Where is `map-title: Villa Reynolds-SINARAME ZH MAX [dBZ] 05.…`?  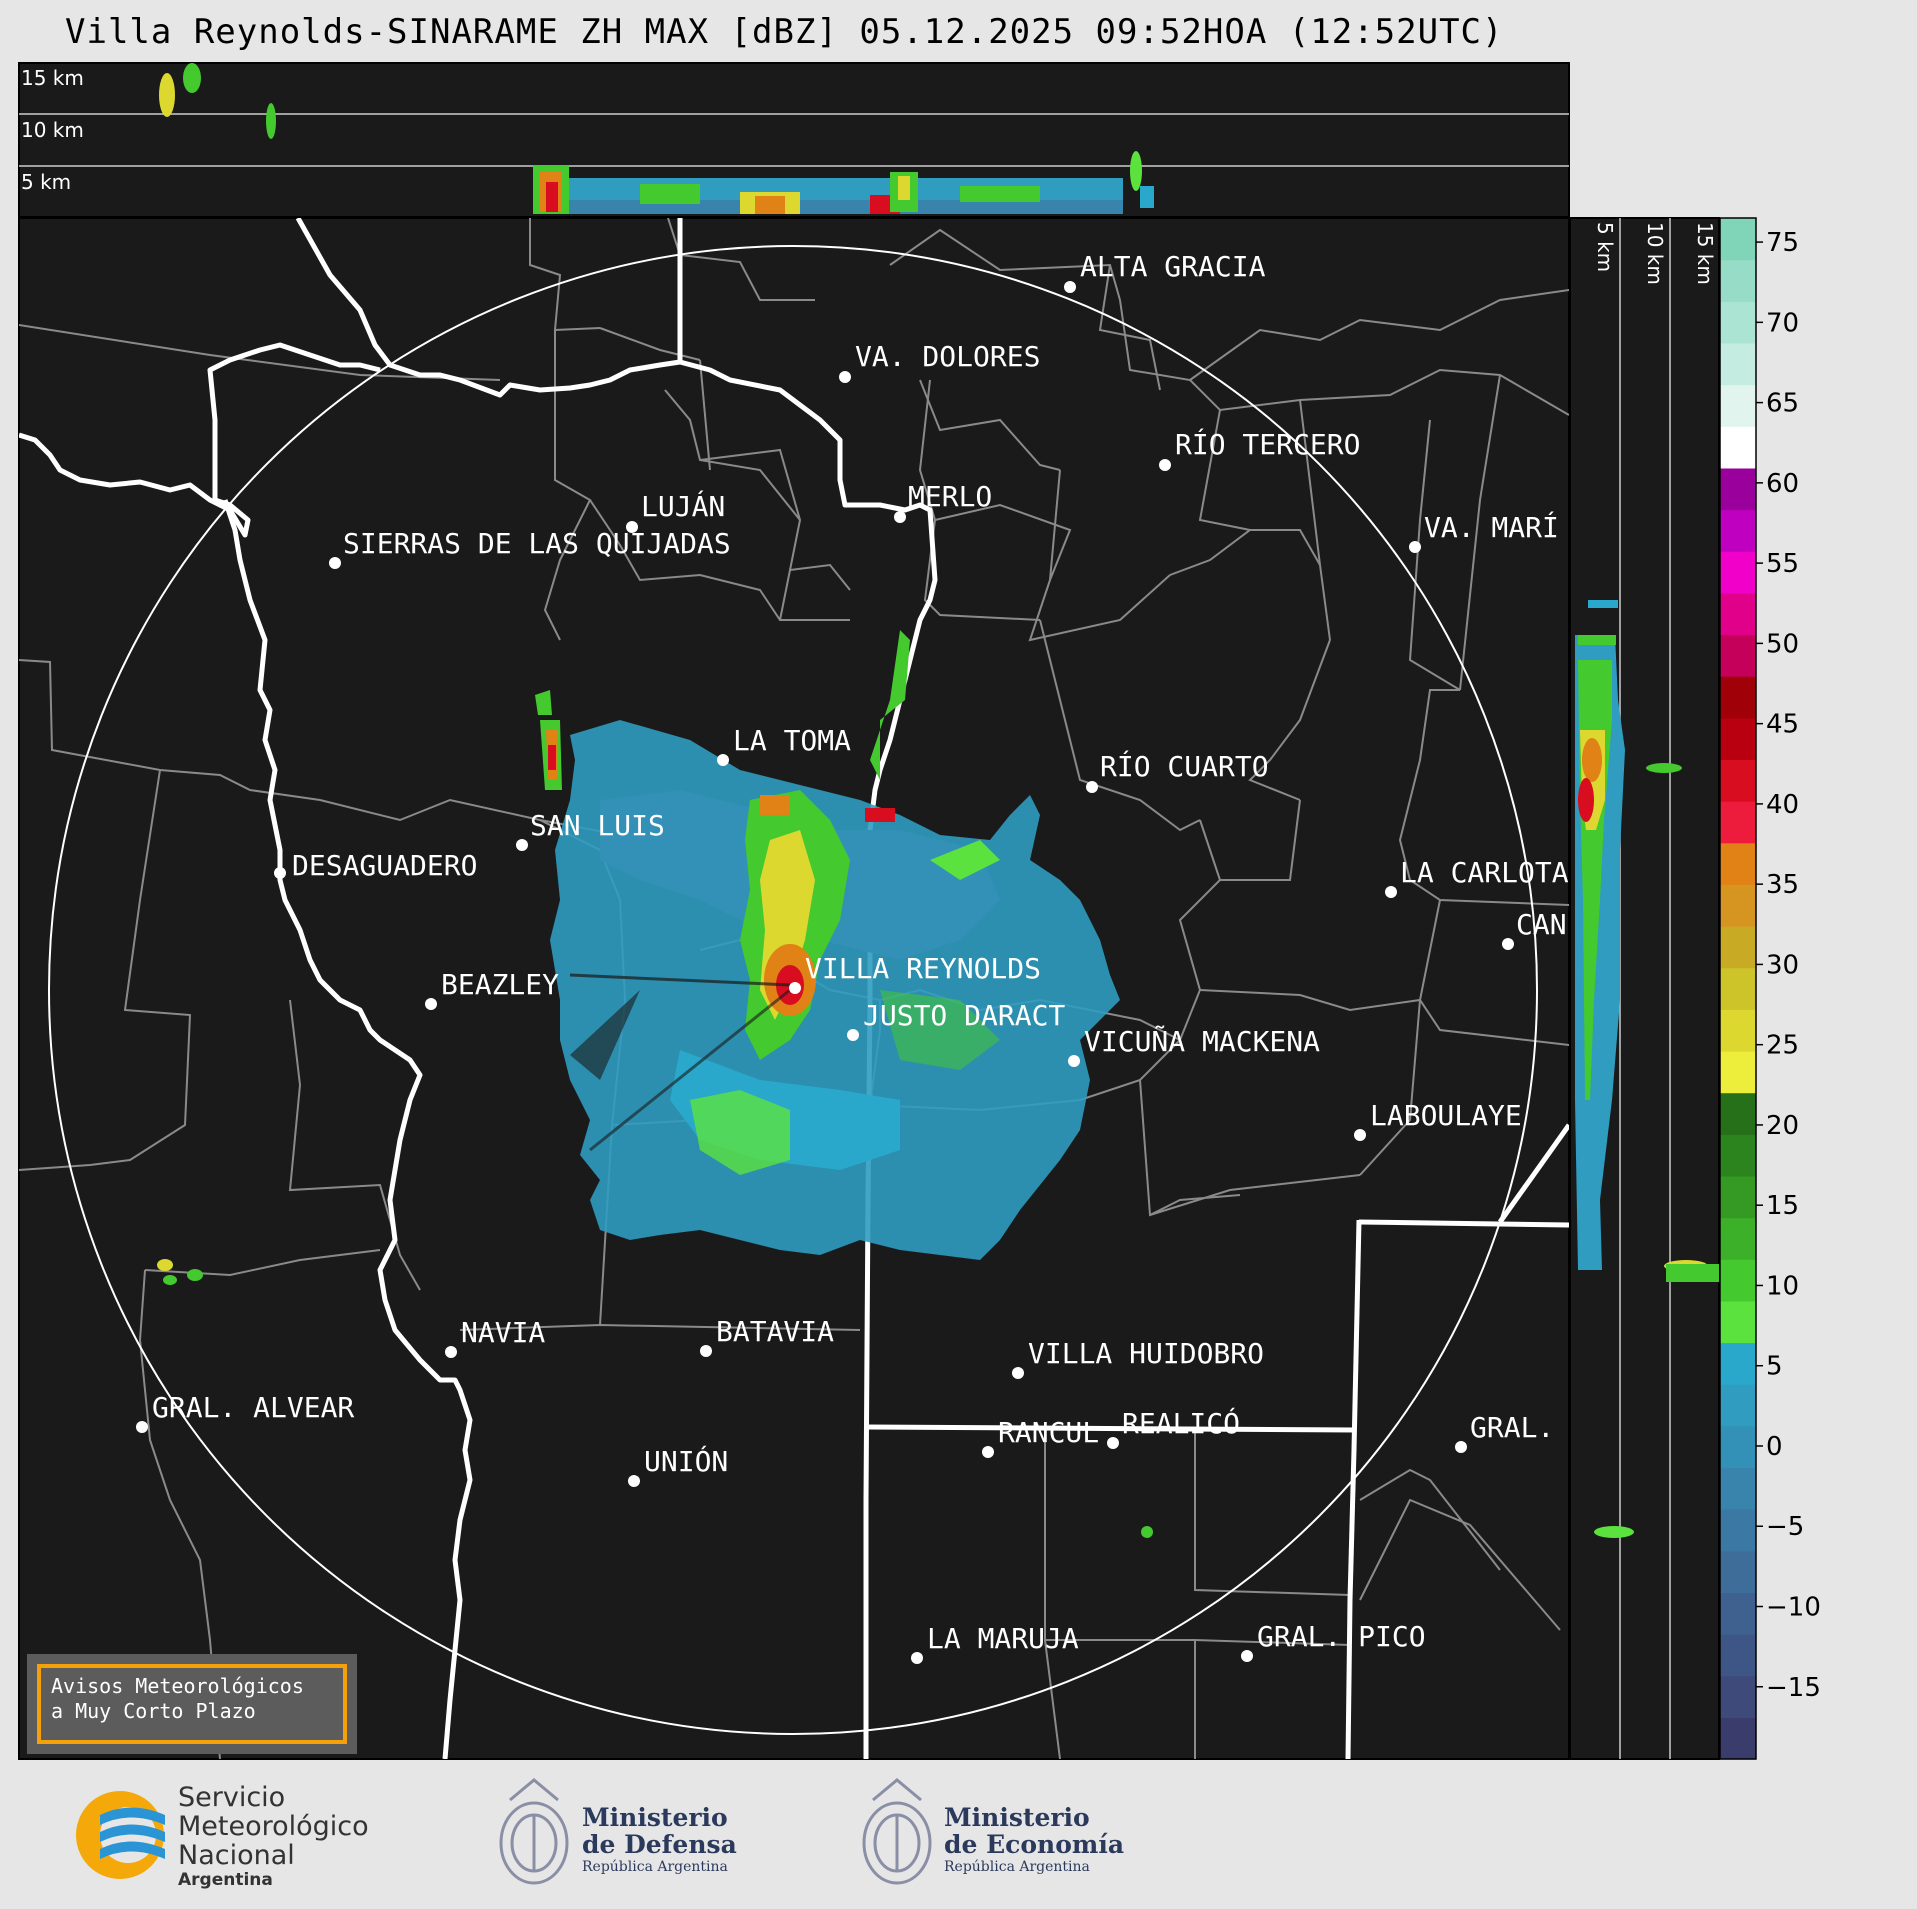
map-title: Villa Reynolds-SINARAME ZH MAX [dBZ] 05.… is located at coordinates (784, 32).